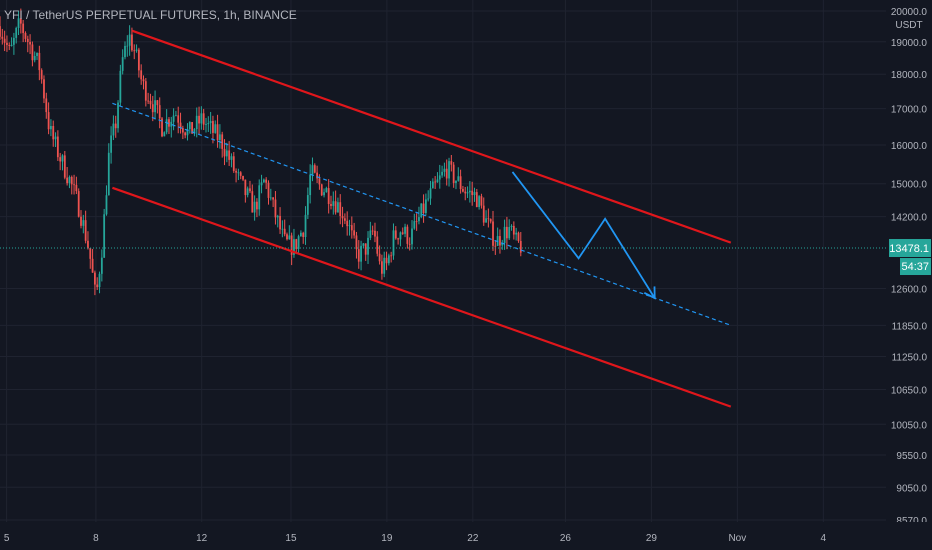 The height and width of the screenshot is (550, 932). What do you see at coordinates (910, 326) in the screenshot?
I see `price-axis-tick: 11850.0` at bounding box center [910, 326].